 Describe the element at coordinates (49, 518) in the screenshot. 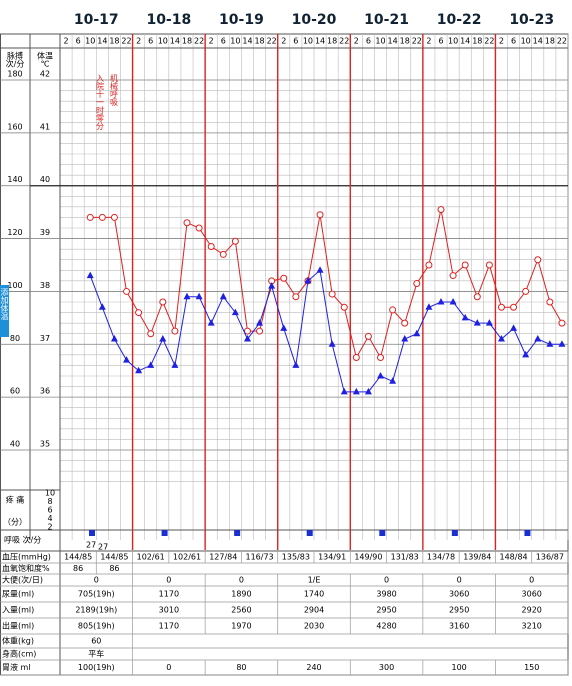

I see `pain-tick-label: 4` at that location.